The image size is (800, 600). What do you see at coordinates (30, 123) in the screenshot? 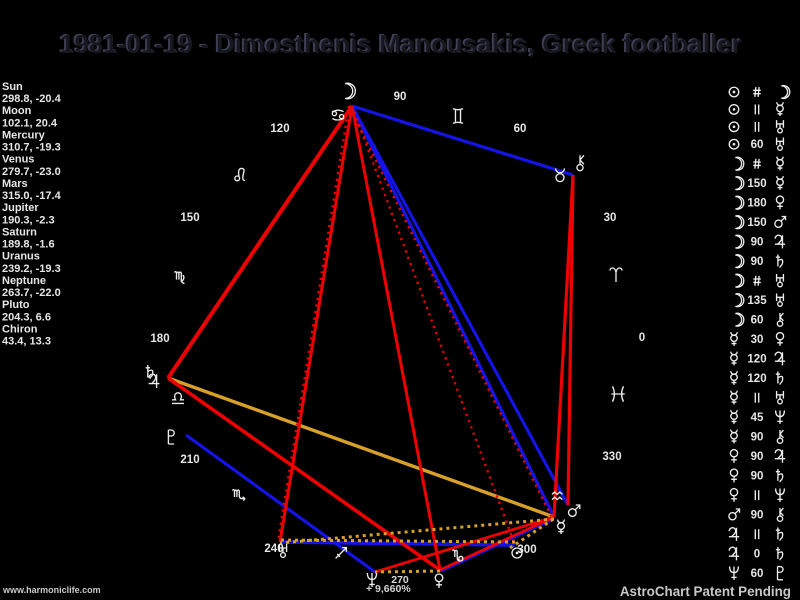
I see `svg-text: 102.1, 20.4` at bounding box center [30, 123].